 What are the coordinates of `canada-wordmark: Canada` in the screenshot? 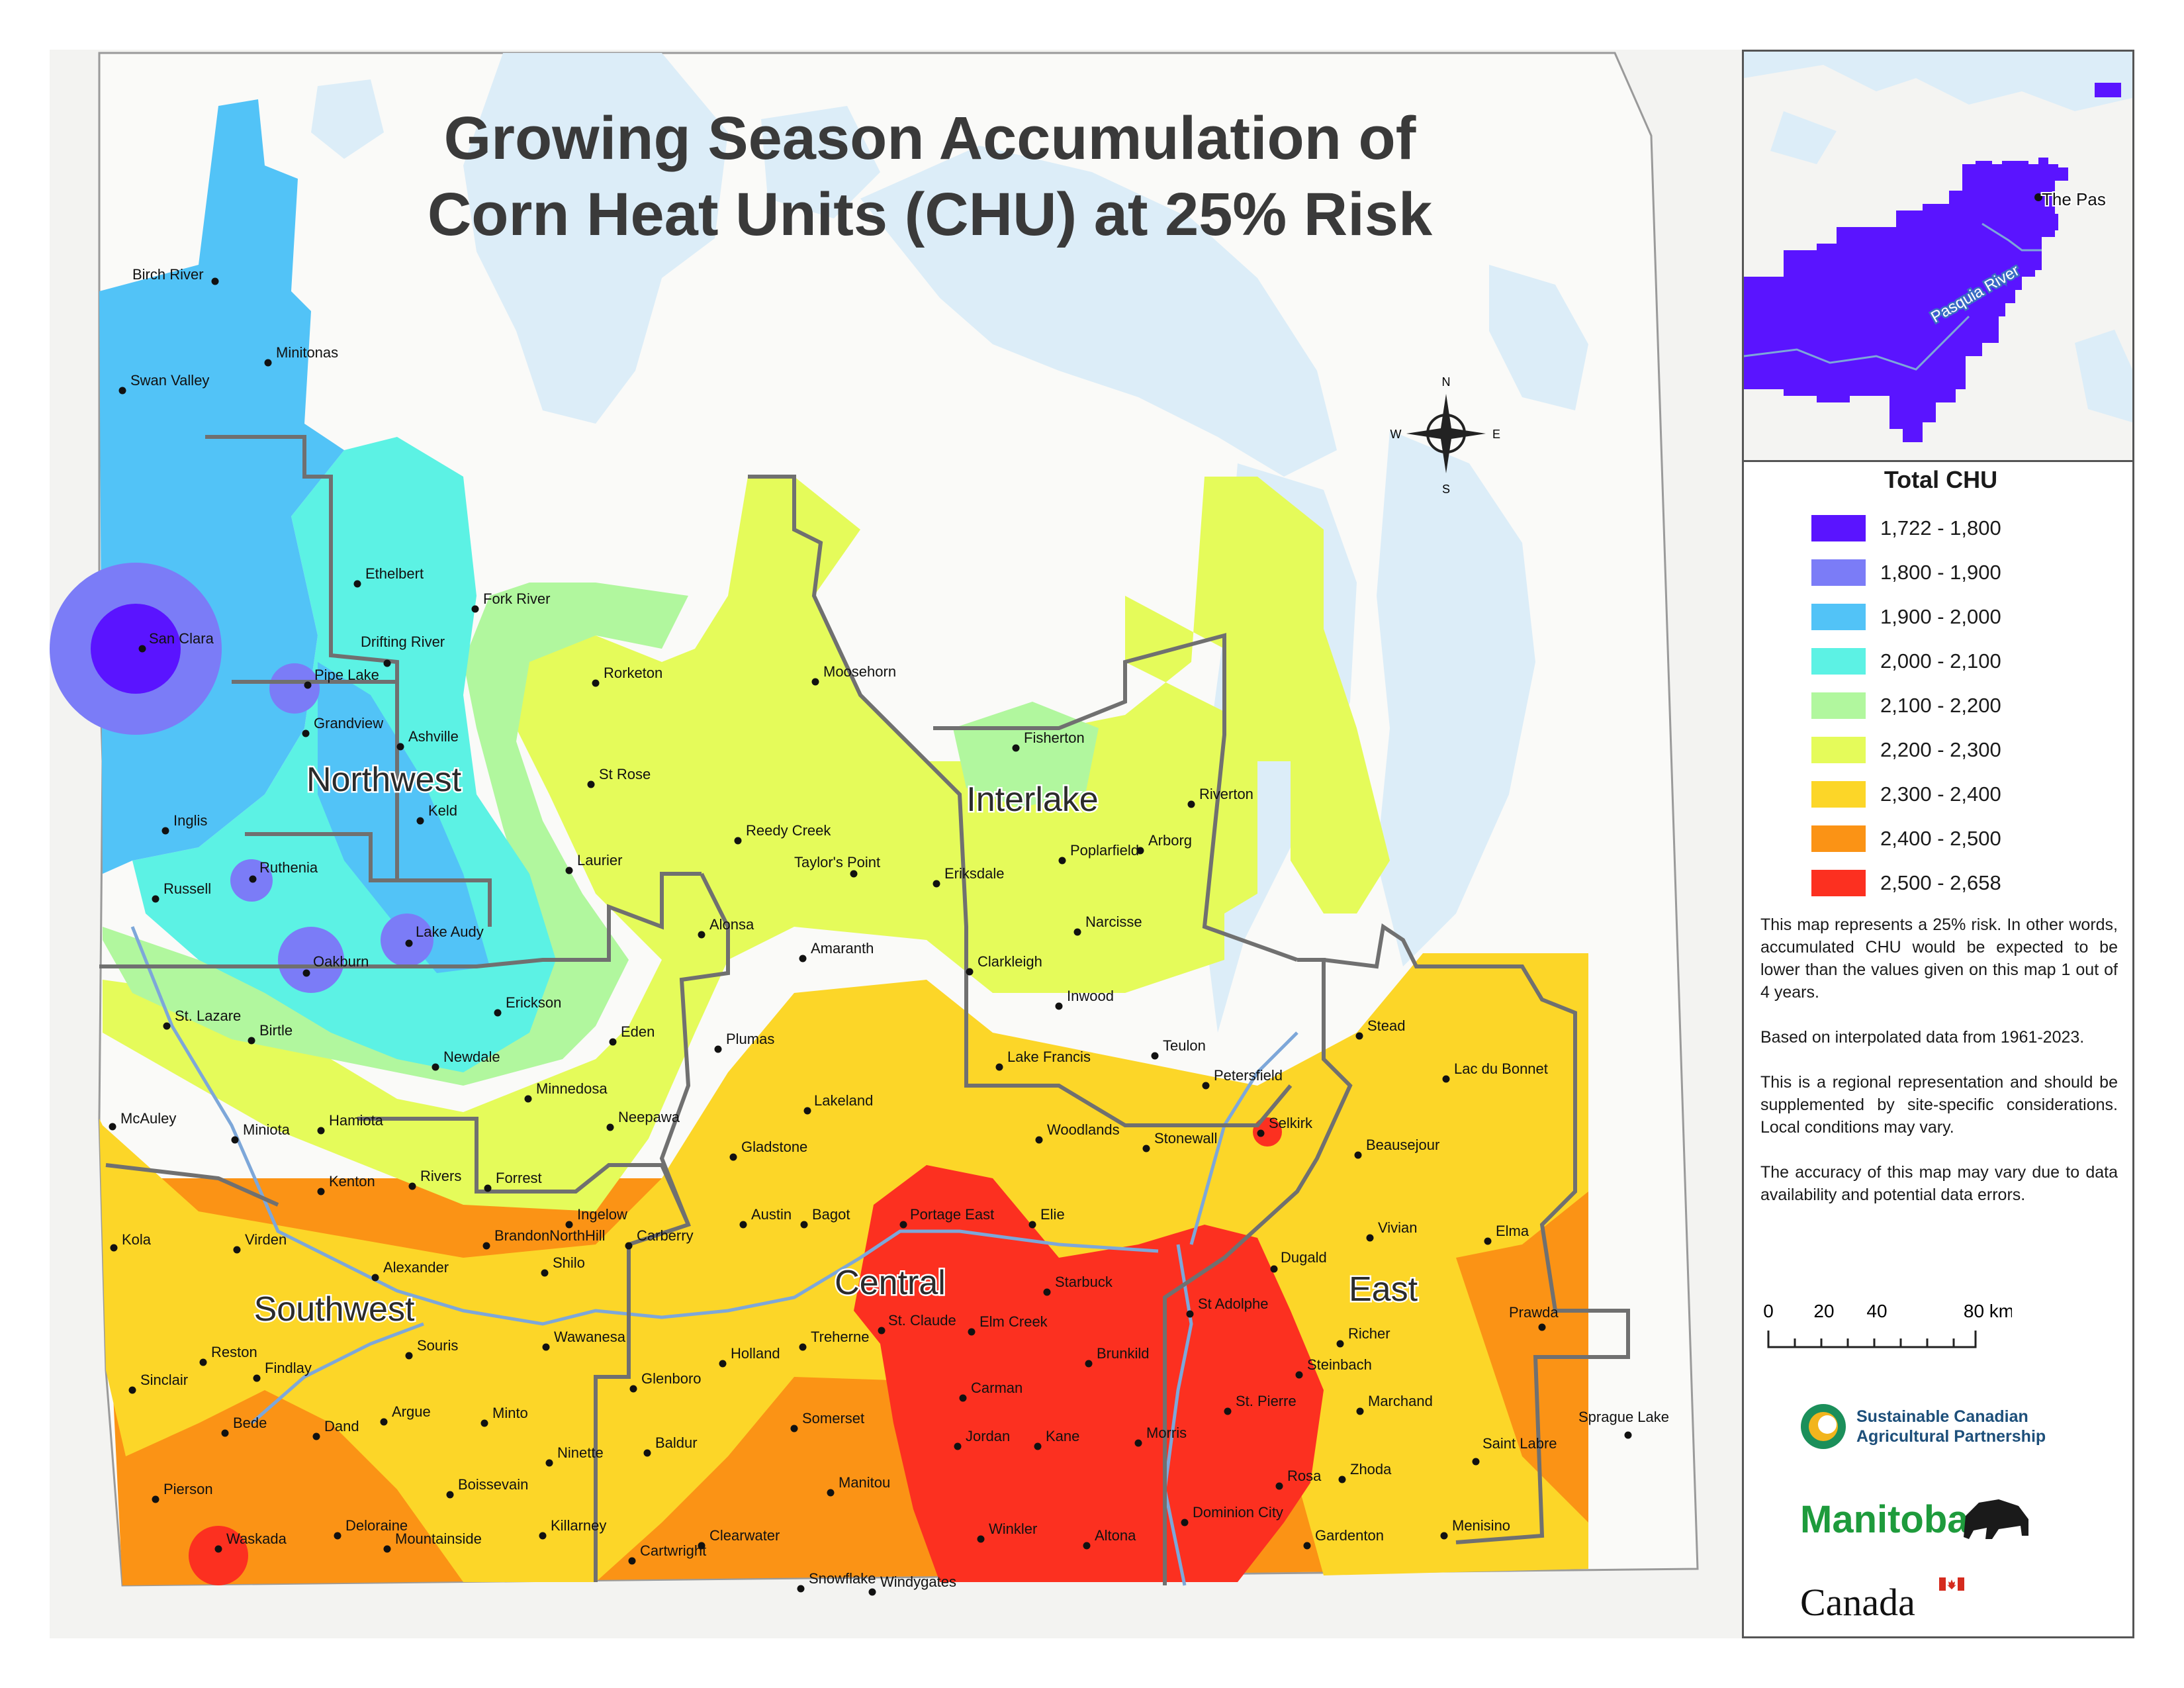 It's located at (1857, 1602).